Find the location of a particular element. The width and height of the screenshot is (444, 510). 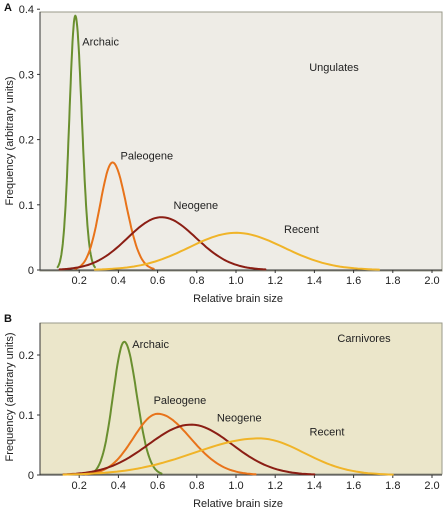

y-tick-label: 0.4 is located at coordinates (26, 10).